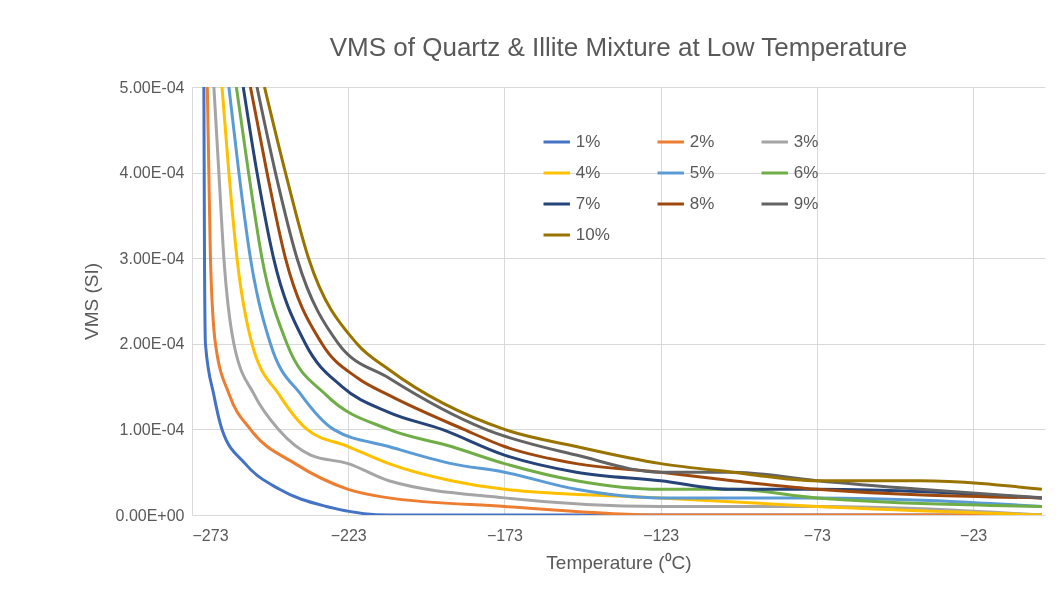 This screenshot has width=1059, height=610. Describe the element at coordinates (150, 515) in the screenshot. I see `y-tick-label: 0.00E+00` at that location.